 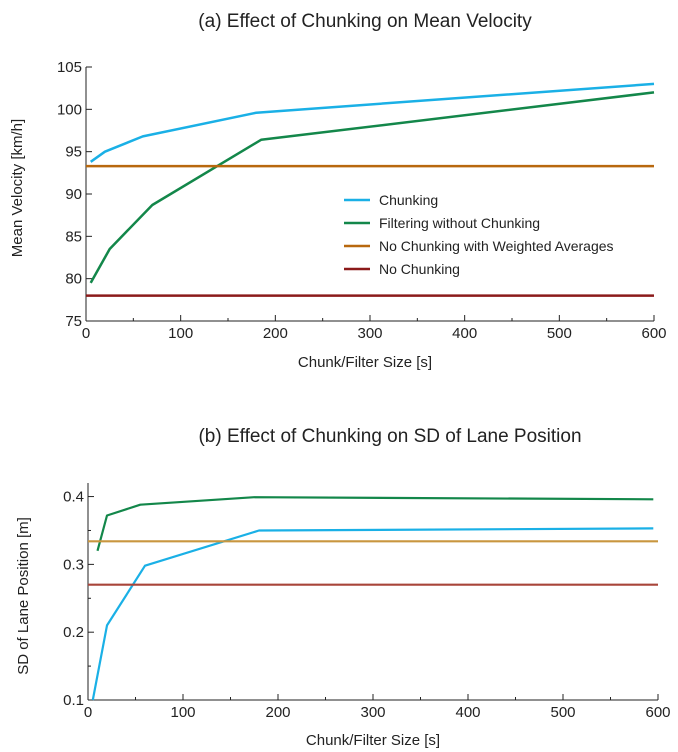 I want to click on chart-a-y-axis-label: Mean Velocity [km/h], so click(x=17, y=188).